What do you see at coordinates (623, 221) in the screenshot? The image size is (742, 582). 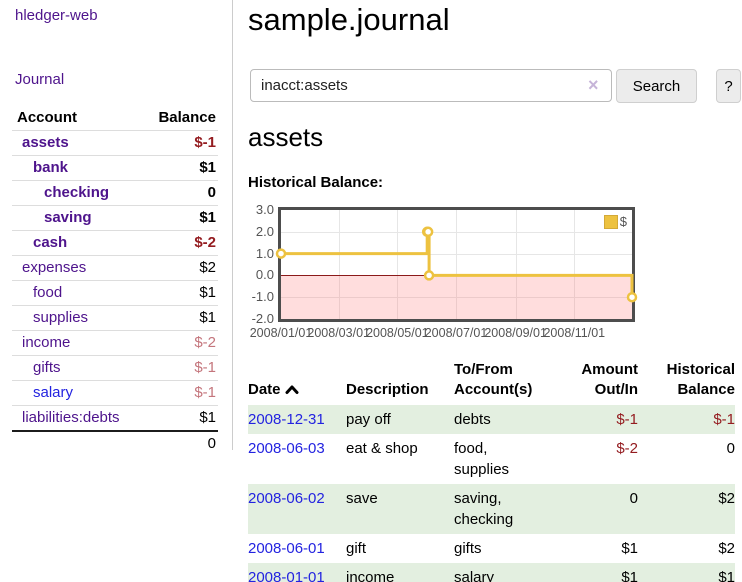 I see `legend-label: $` at bounding box center [623, 221].